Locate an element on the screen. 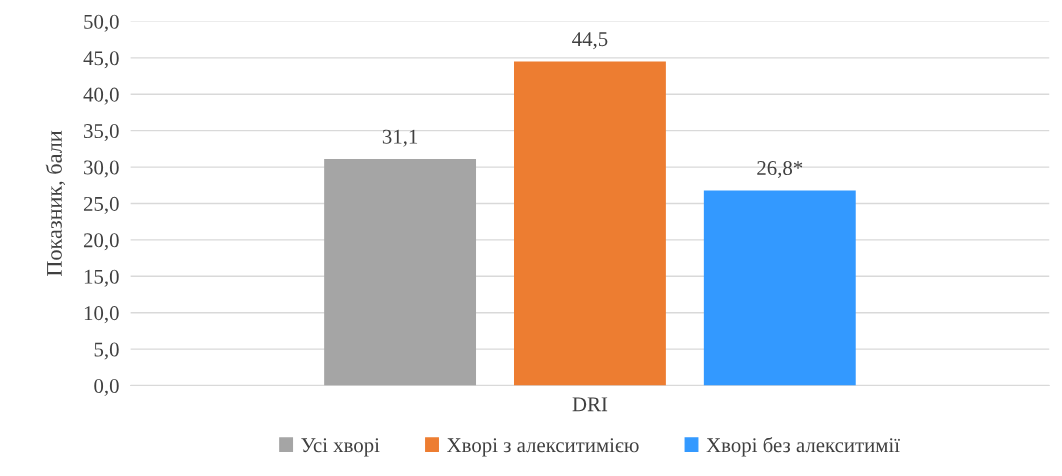  y-tick-label: 50,0 is located at coordinates (101, 23).